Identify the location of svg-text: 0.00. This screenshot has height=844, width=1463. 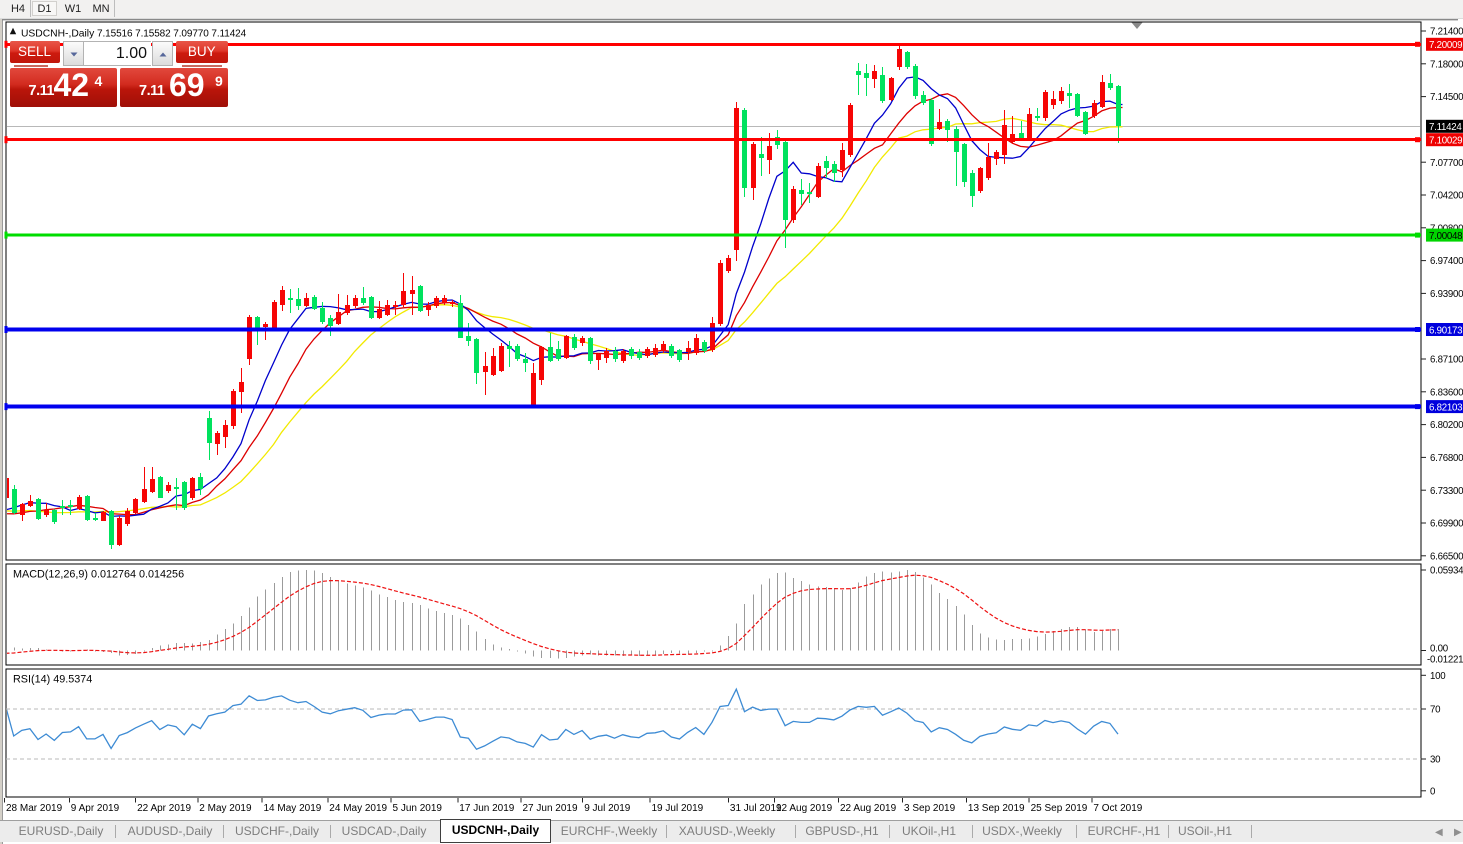
(1439, 649).